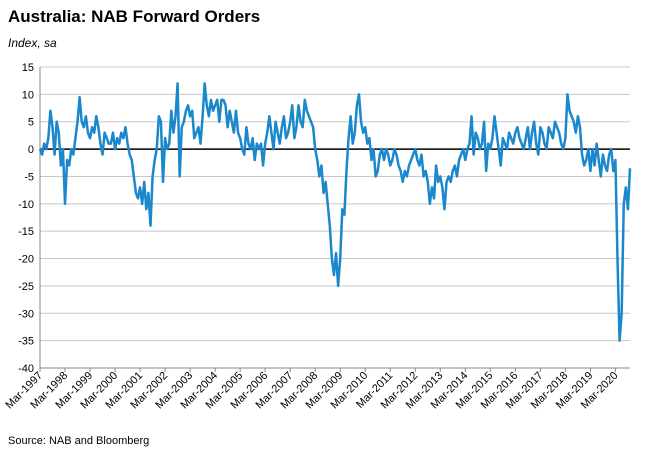 This screenshot has height=455, width=650. I want to click on y-tick-label: -35, so click(26, 342).